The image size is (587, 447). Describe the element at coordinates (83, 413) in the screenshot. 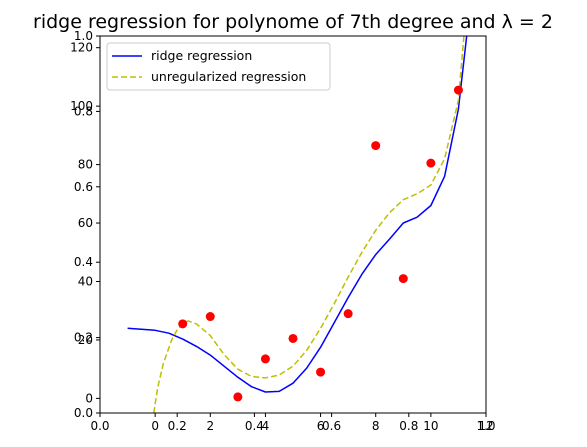

I see `overlay-y-tick-label: 0.0` at that location.